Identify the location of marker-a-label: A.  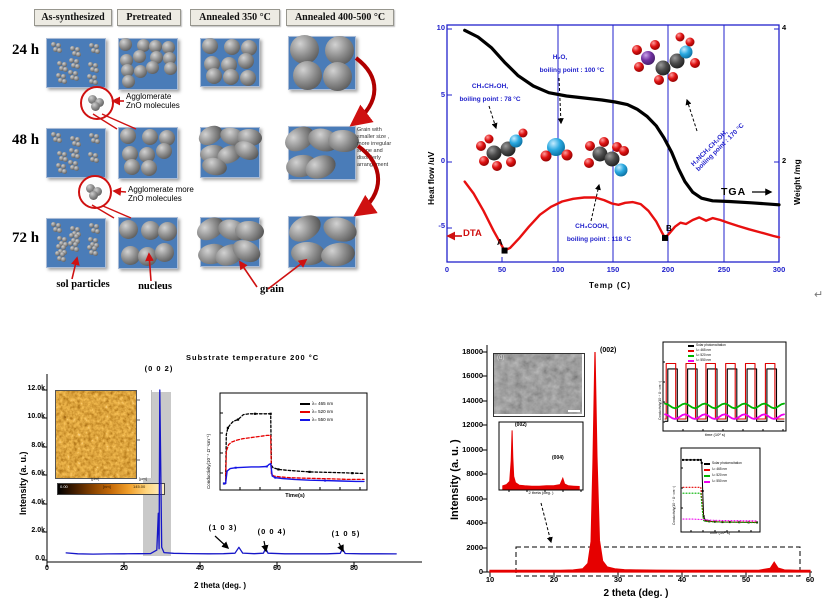
(500, 242).